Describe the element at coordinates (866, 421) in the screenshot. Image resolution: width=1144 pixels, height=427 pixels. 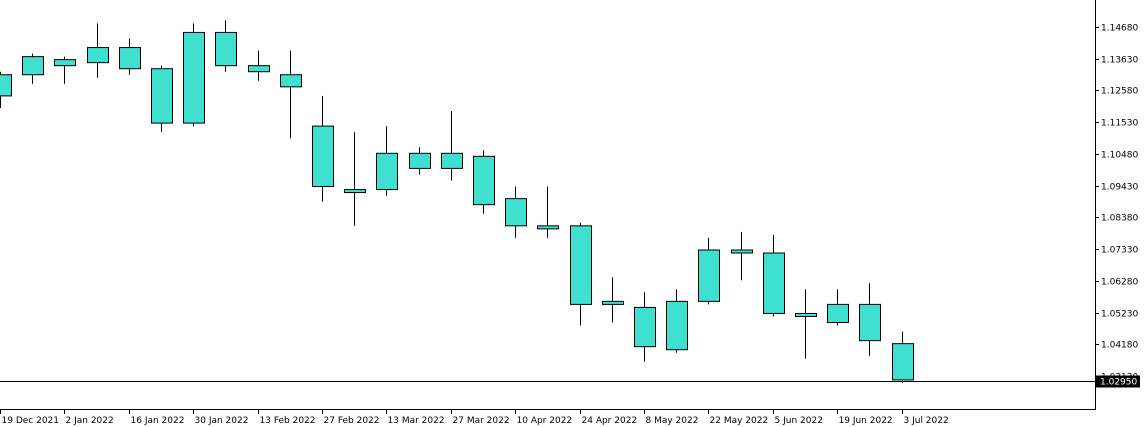
I see `x-tick-label: 19 Jun 2022` at that location.